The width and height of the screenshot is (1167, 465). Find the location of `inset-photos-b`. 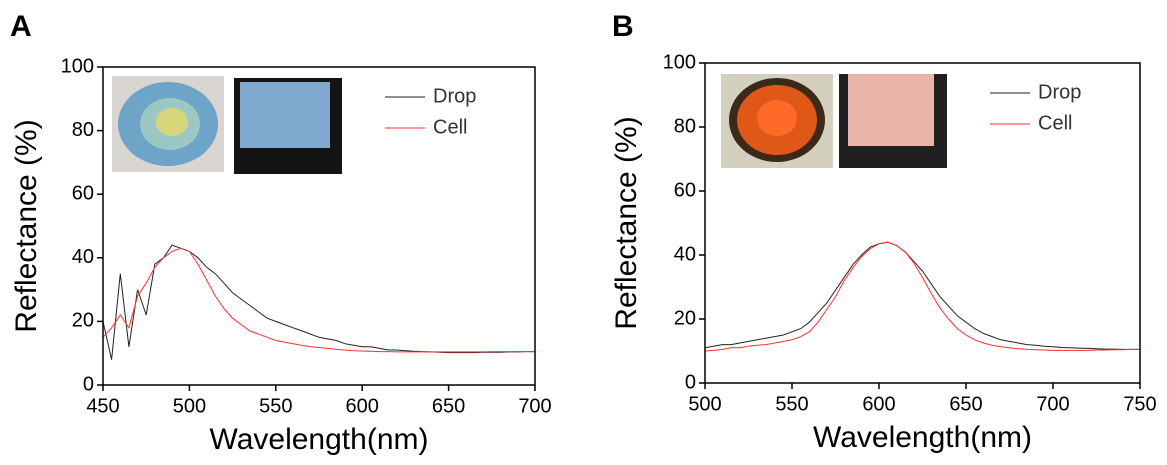

inset-photos-b is located at coordinates (834, 121).